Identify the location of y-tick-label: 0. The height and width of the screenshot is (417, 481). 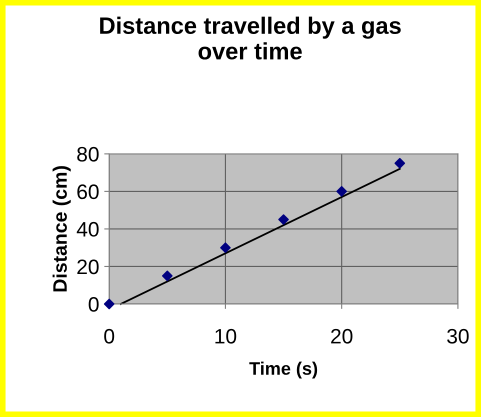
(93, 304).